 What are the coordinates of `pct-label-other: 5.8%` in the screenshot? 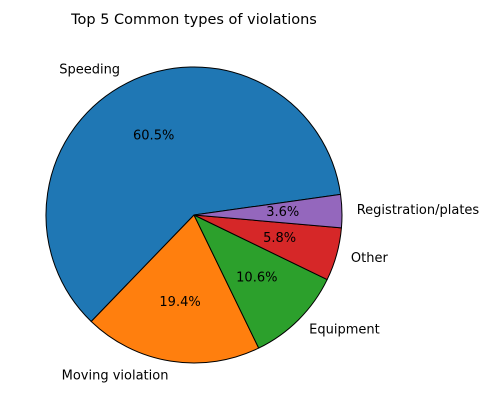 It's located at (279, 238).